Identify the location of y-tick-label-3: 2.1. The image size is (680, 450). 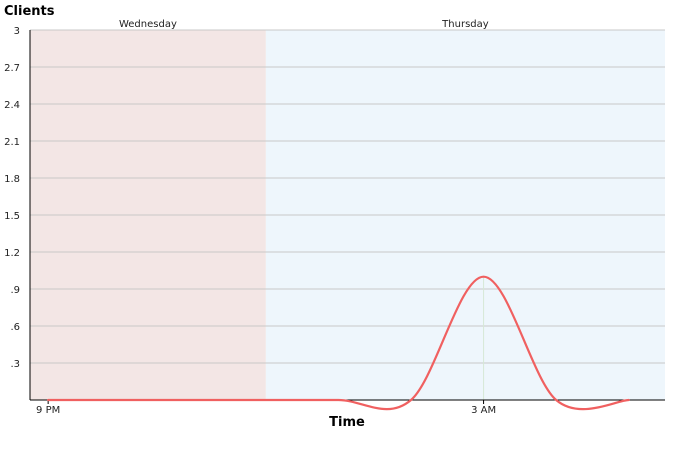
(12, 142).